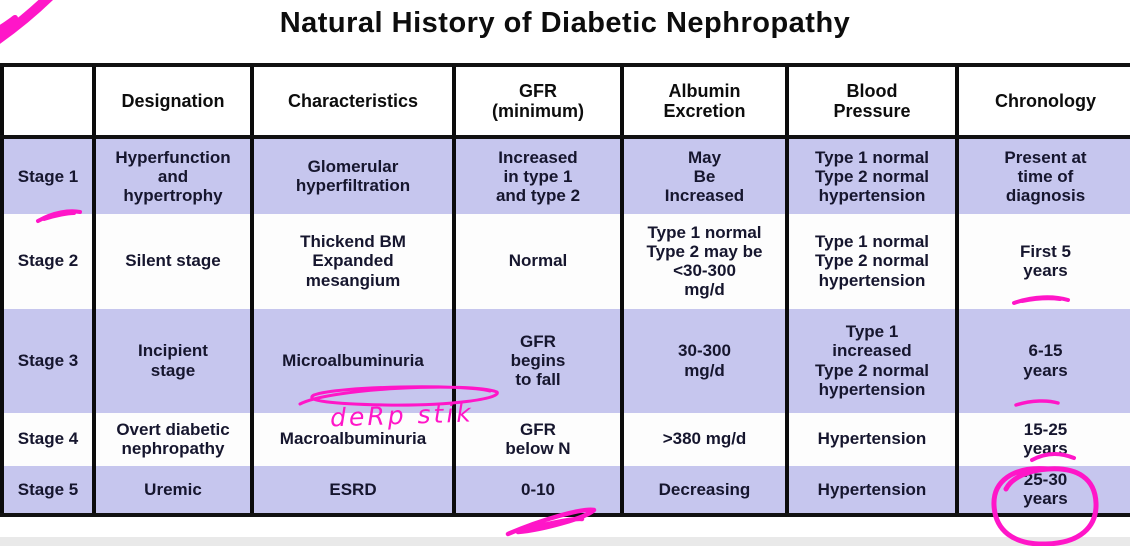 The image size is (1130, 546). What do you see at coordinates (1042, 489) in the screenshot?
I see `cell-chronology: 25-30 years` at bounding box center [1042, 489].